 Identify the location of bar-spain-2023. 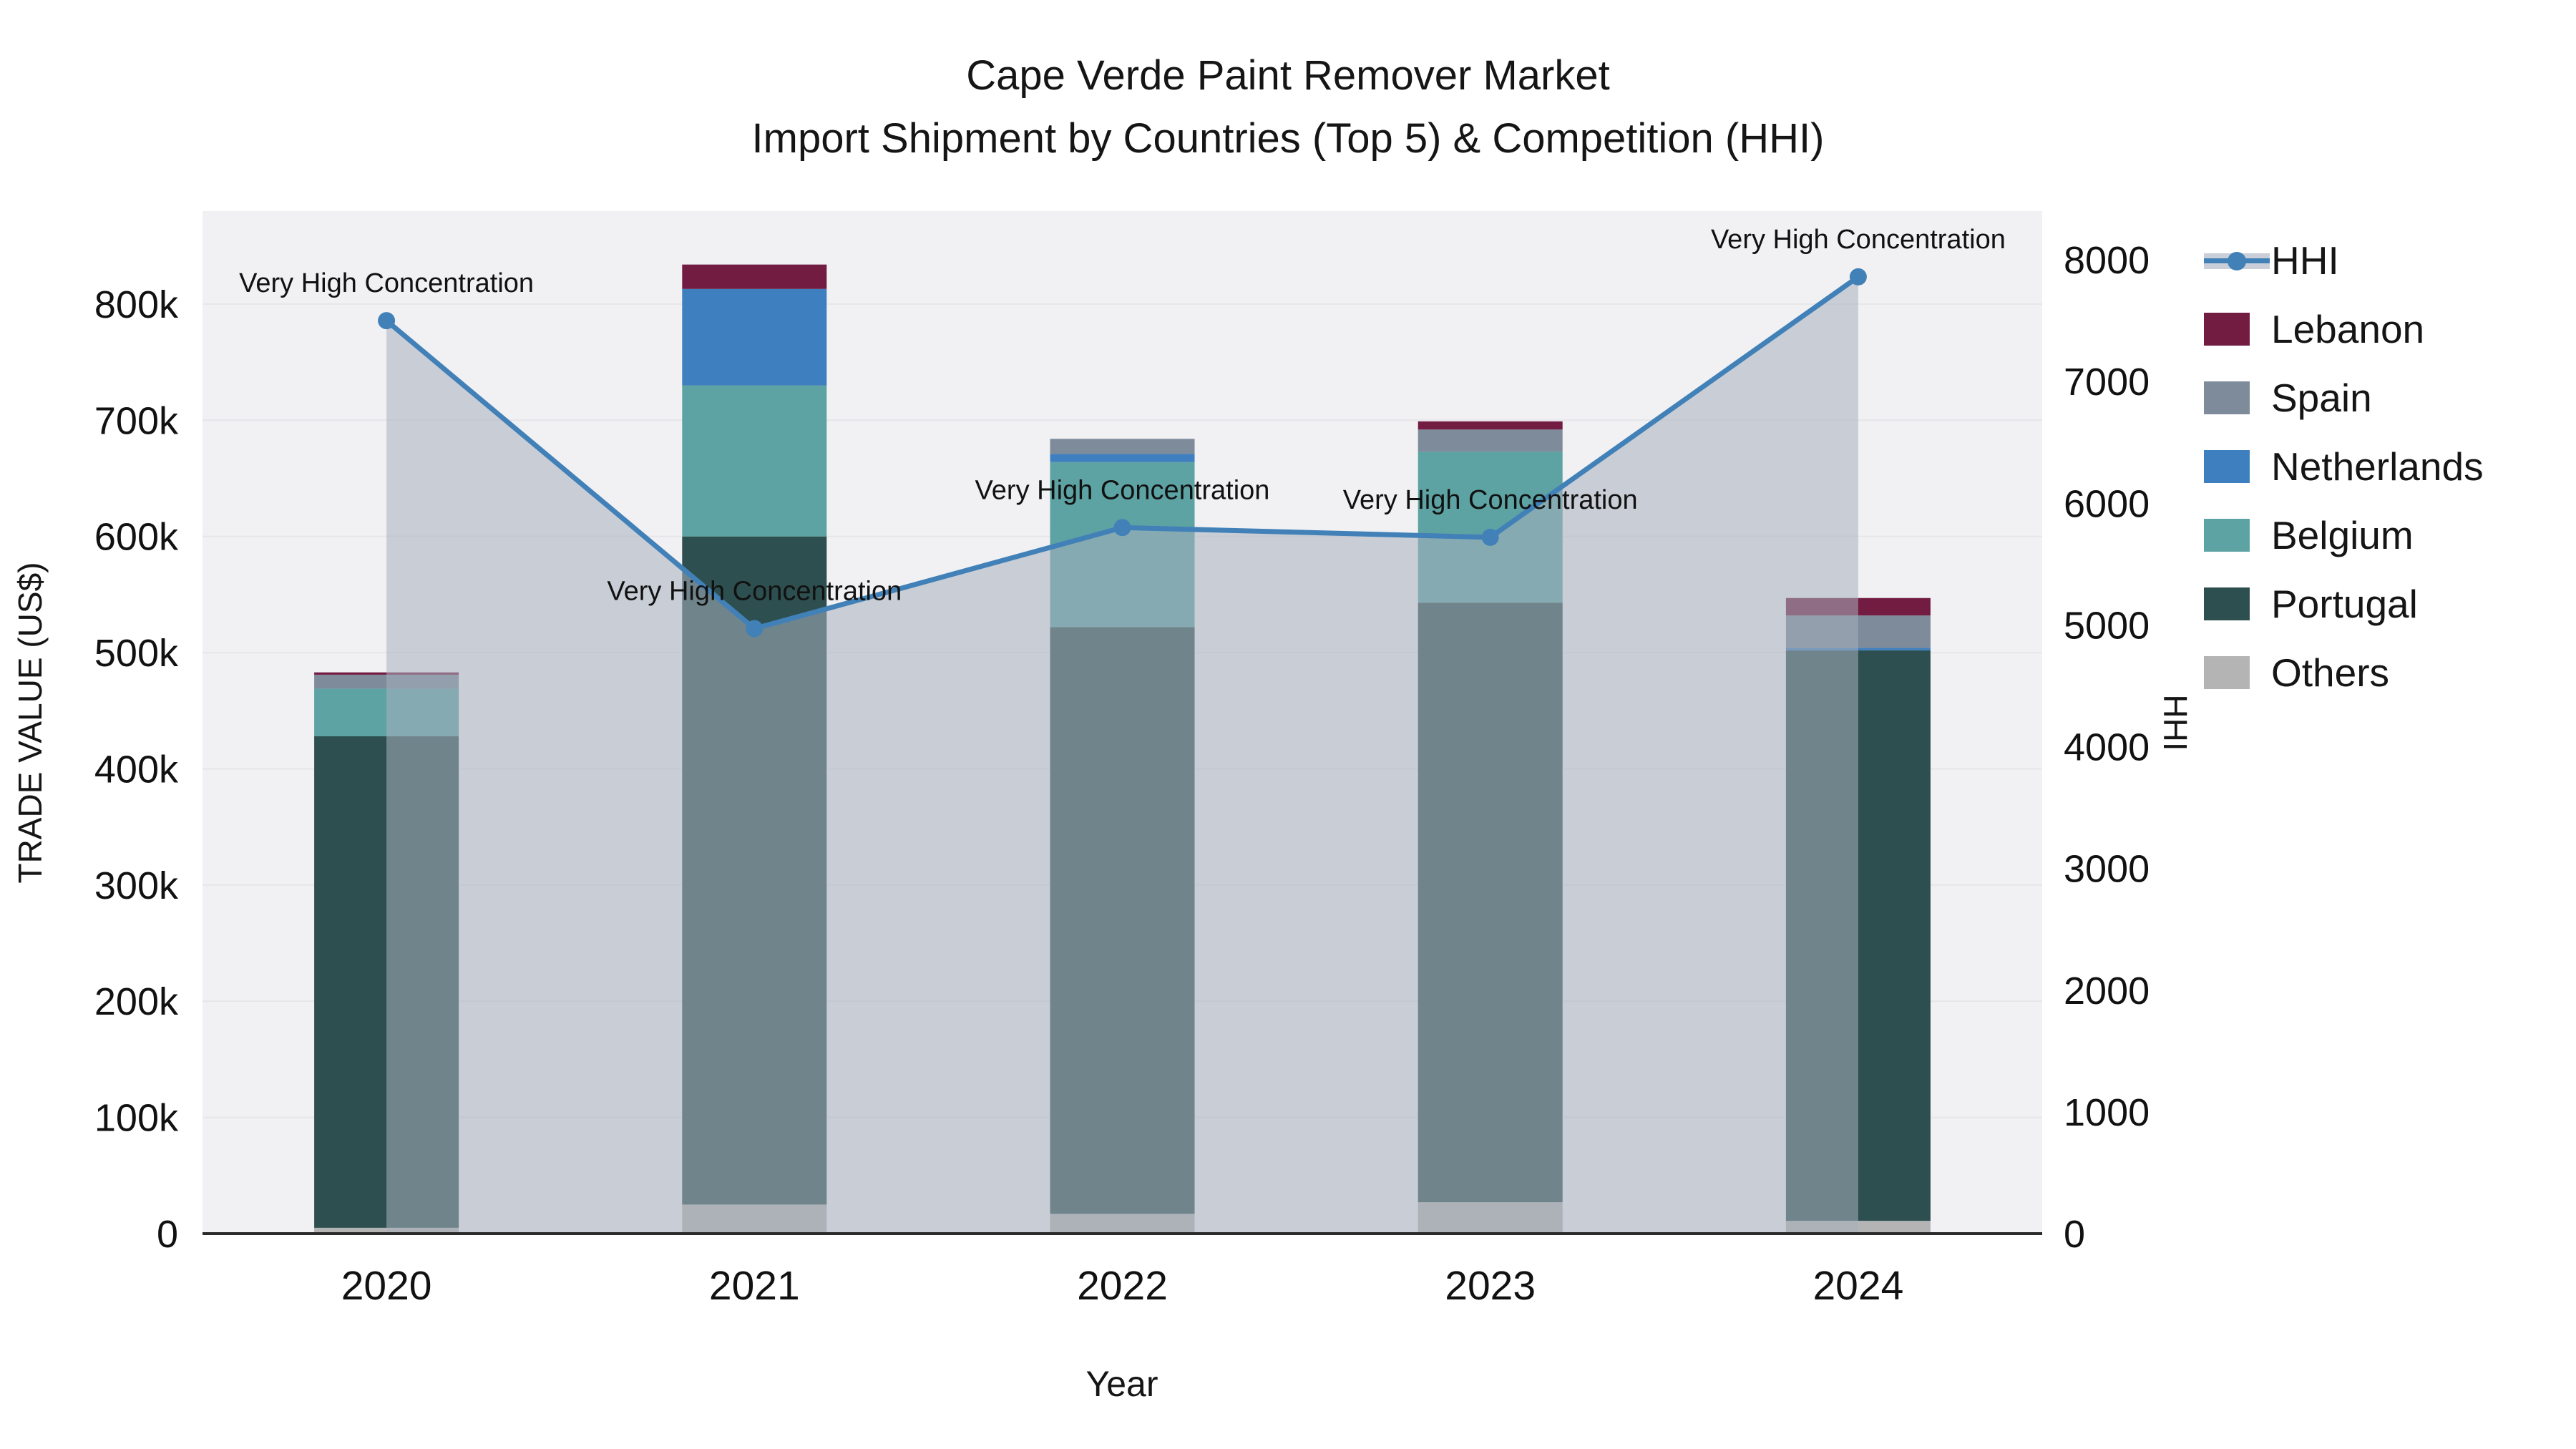
(1490, 440).